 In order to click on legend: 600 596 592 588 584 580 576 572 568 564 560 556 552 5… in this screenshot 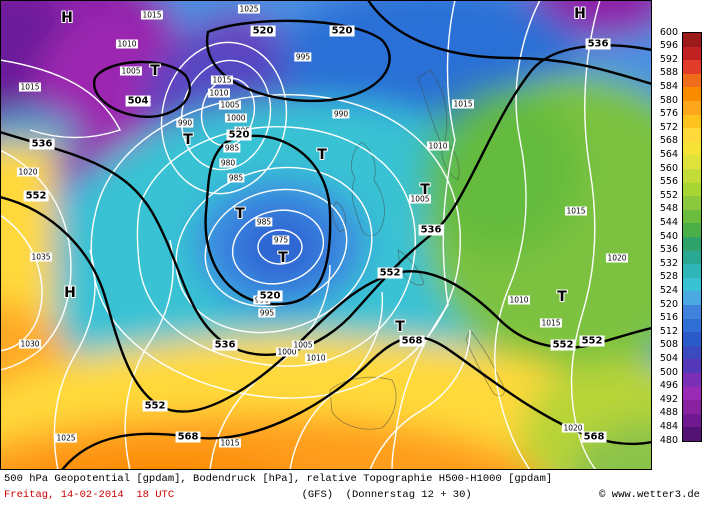, I will do `click(679, 236)`.